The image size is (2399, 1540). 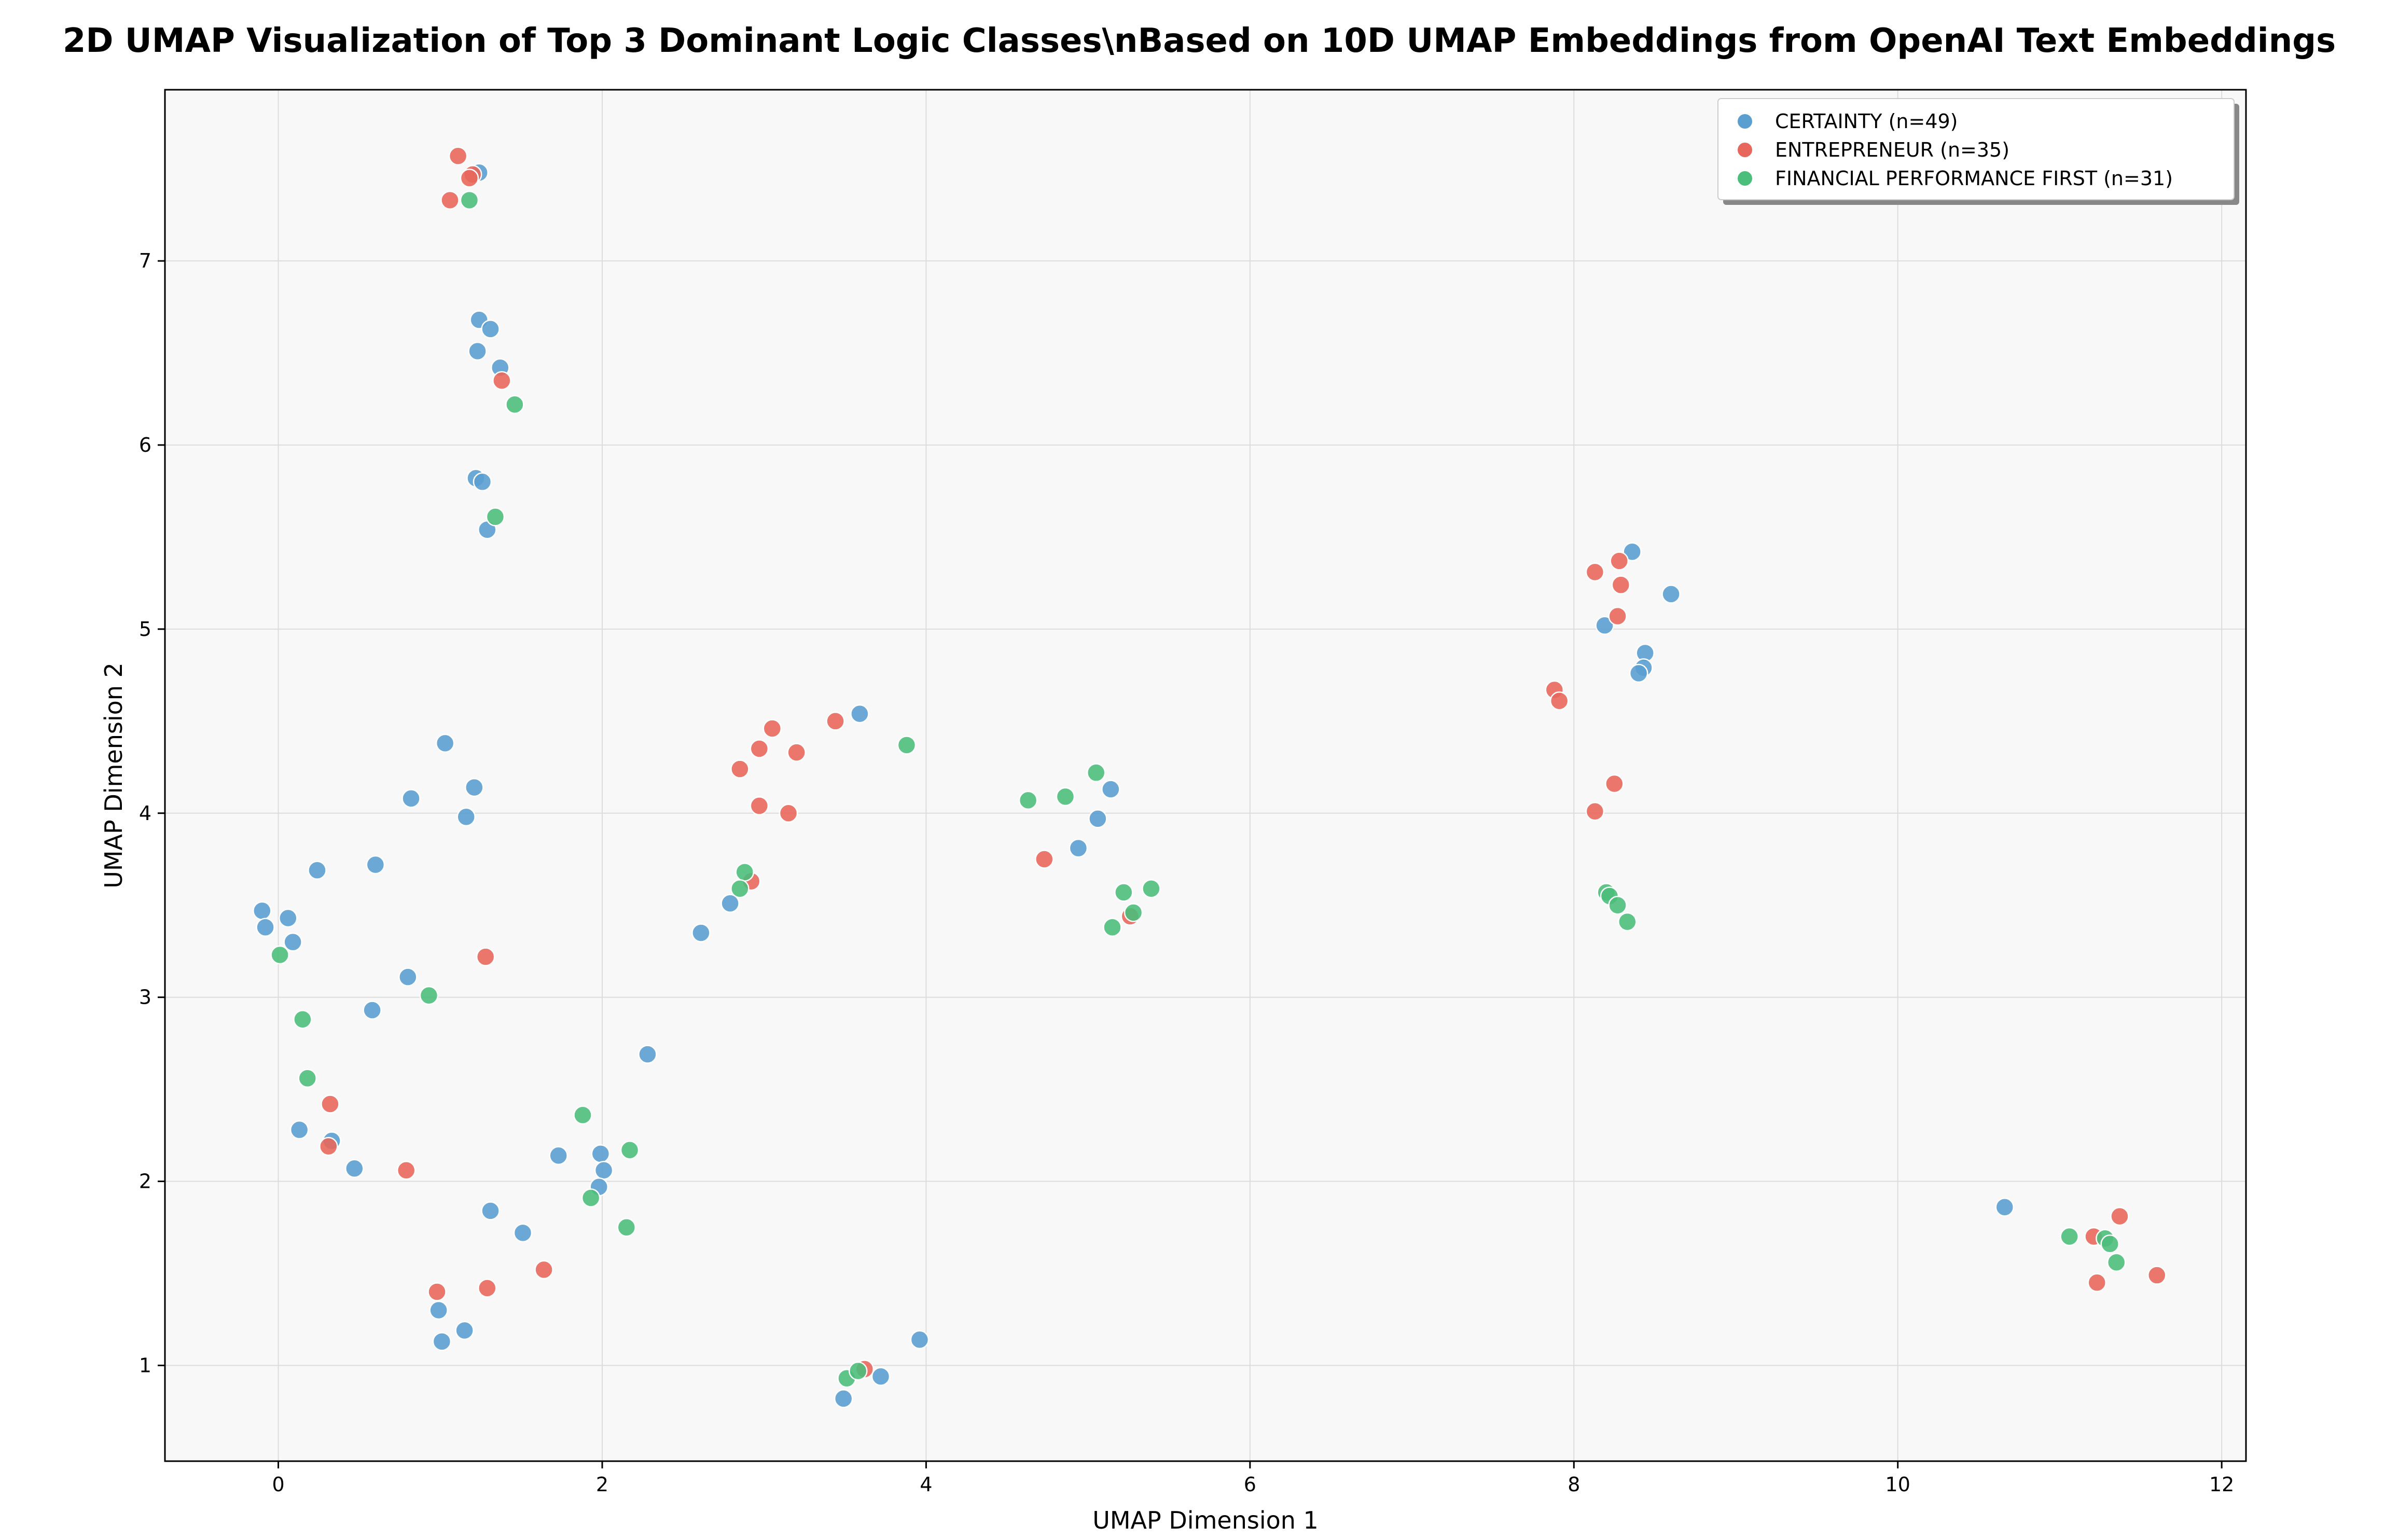 What do you see at coordinates (1205, 1520) in the screenshot?
I see `x-axis-label: UMAP Dimension 1` at bounding box center [1205, 1520].